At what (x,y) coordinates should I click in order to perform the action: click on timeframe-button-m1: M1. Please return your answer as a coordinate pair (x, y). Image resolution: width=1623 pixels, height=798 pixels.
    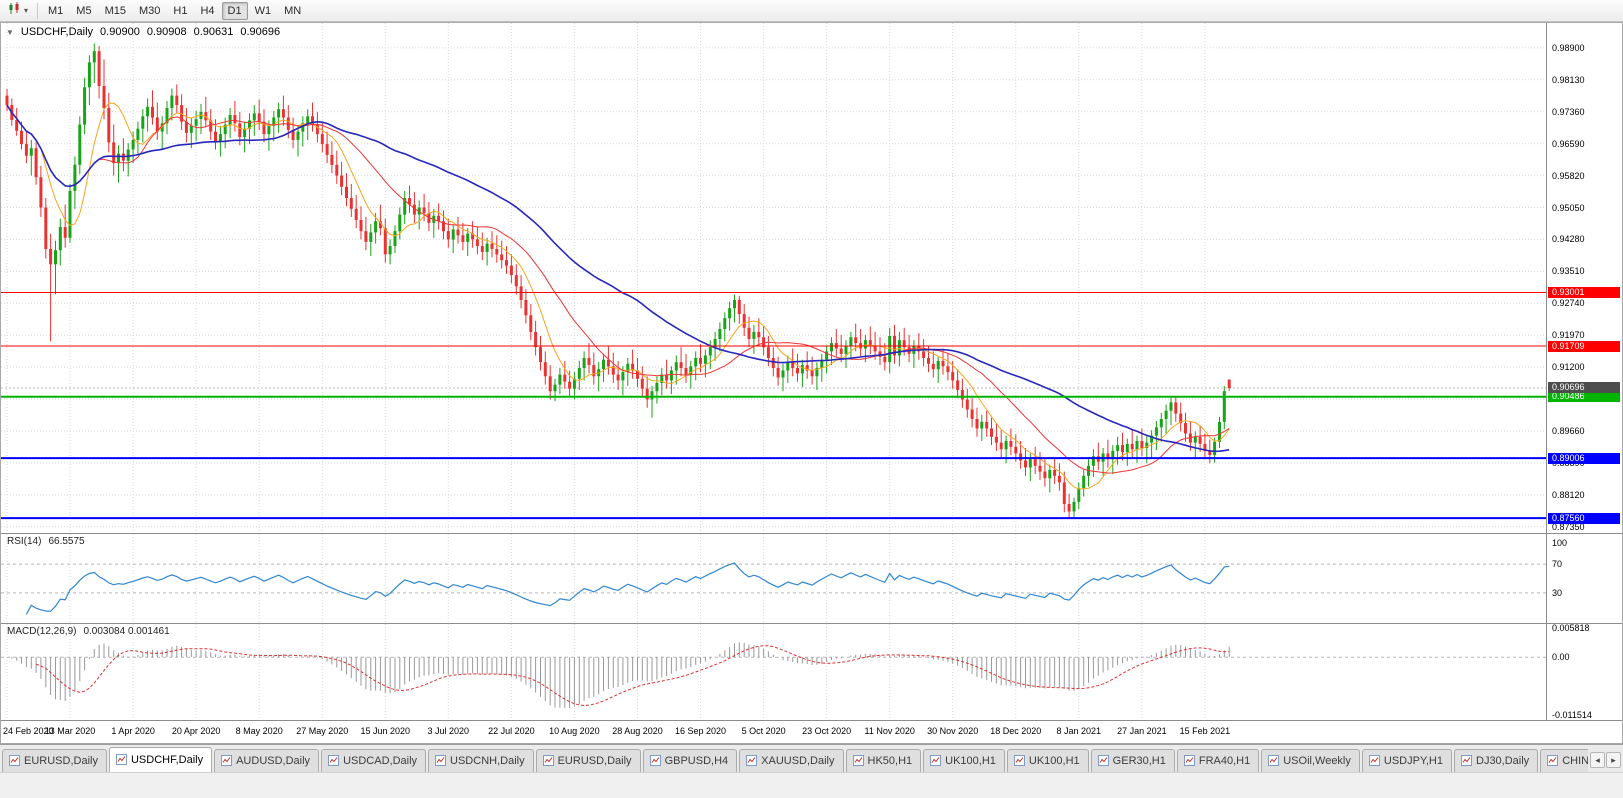
    Looking at the image, I should click on (56, 10).